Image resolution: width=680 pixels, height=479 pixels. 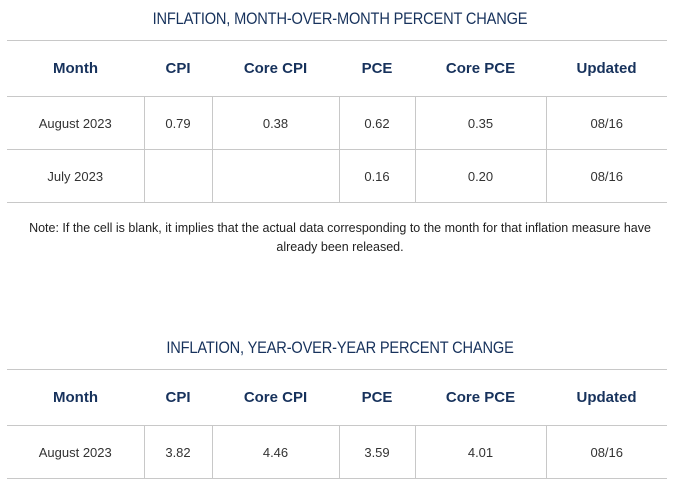 What do you see at coordinates (376, 123) in the screenshot?
I see `cell-pce: 0.62` at bounding box center [376, 123].